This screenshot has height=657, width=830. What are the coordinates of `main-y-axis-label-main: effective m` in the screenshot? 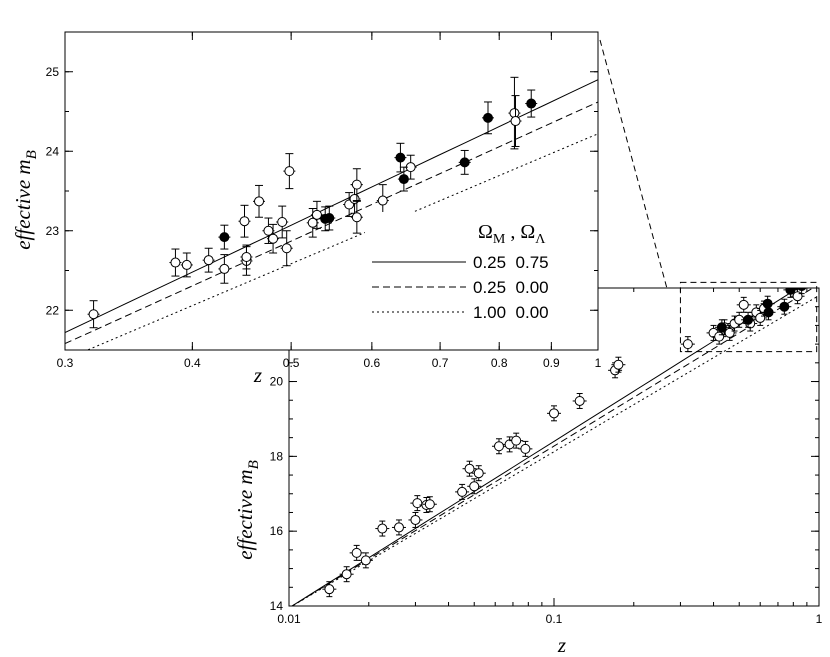 It's located at (245, 514).